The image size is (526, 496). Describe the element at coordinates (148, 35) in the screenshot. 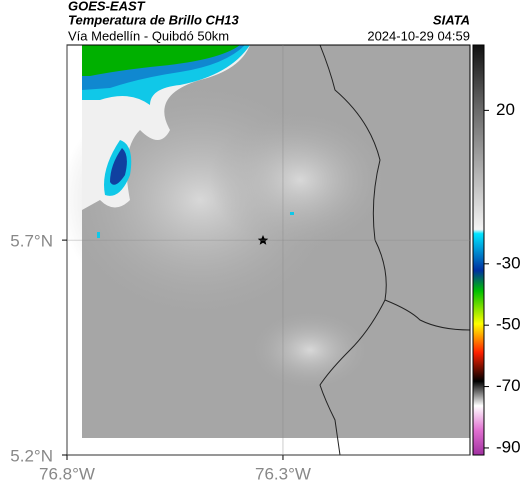

I see `location: Vía Medellín - Quibdó 50km` at that location.